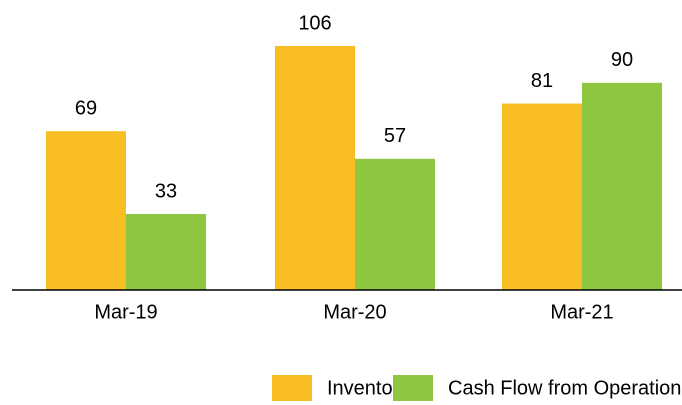 The image size is (682, 405). Describe the element at coordinates (166, 191) in the screenshot. I see `data-label: 33` at that location.